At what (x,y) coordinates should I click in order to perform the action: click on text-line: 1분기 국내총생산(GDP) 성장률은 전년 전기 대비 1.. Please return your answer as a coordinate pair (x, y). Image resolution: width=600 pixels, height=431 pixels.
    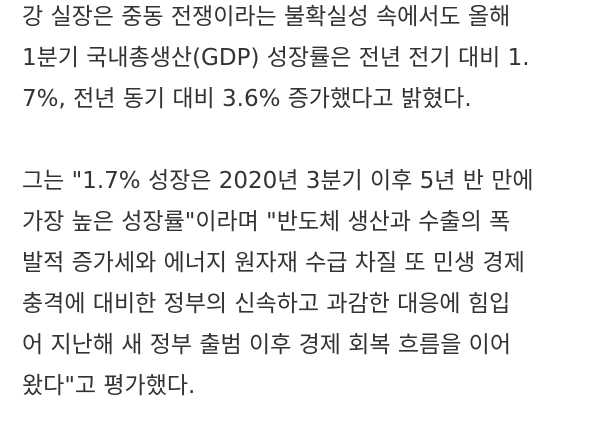
    Looking at the image, I should click on (276, 58).